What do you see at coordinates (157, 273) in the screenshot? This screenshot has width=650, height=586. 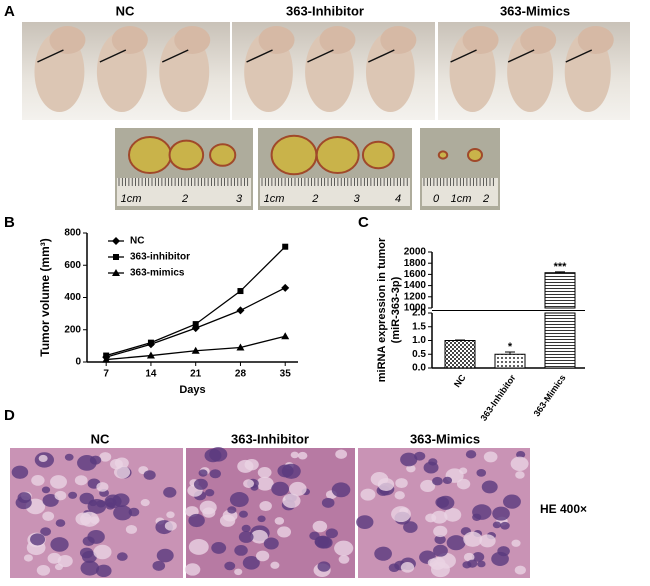 I see `legend-label: 363-mimics` at bounding box center [157, 273].